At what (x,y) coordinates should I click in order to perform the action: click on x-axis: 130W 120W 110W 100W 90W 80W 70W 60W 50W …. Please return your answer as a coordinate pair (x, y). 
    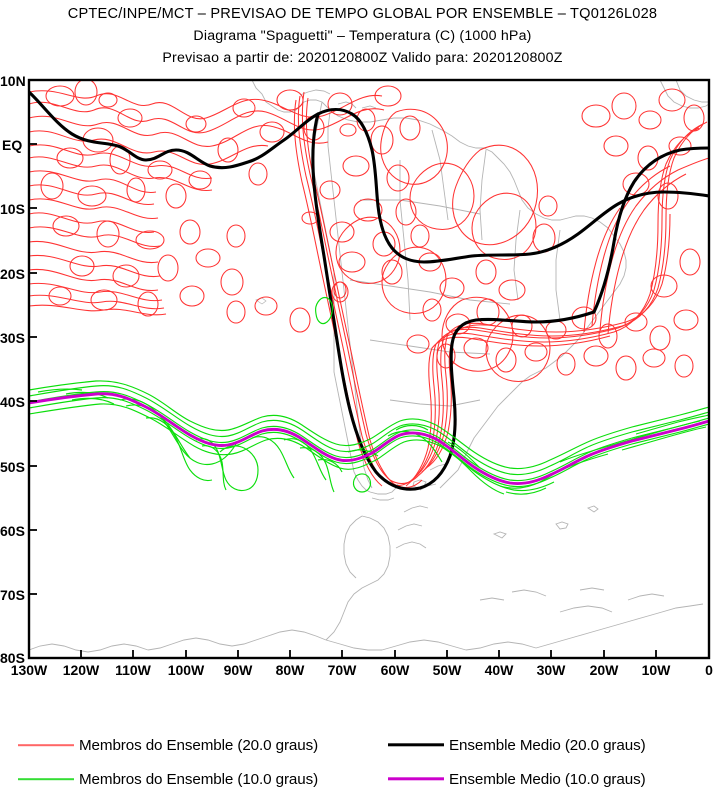
    Looking at the image, I should click on (362, 664).